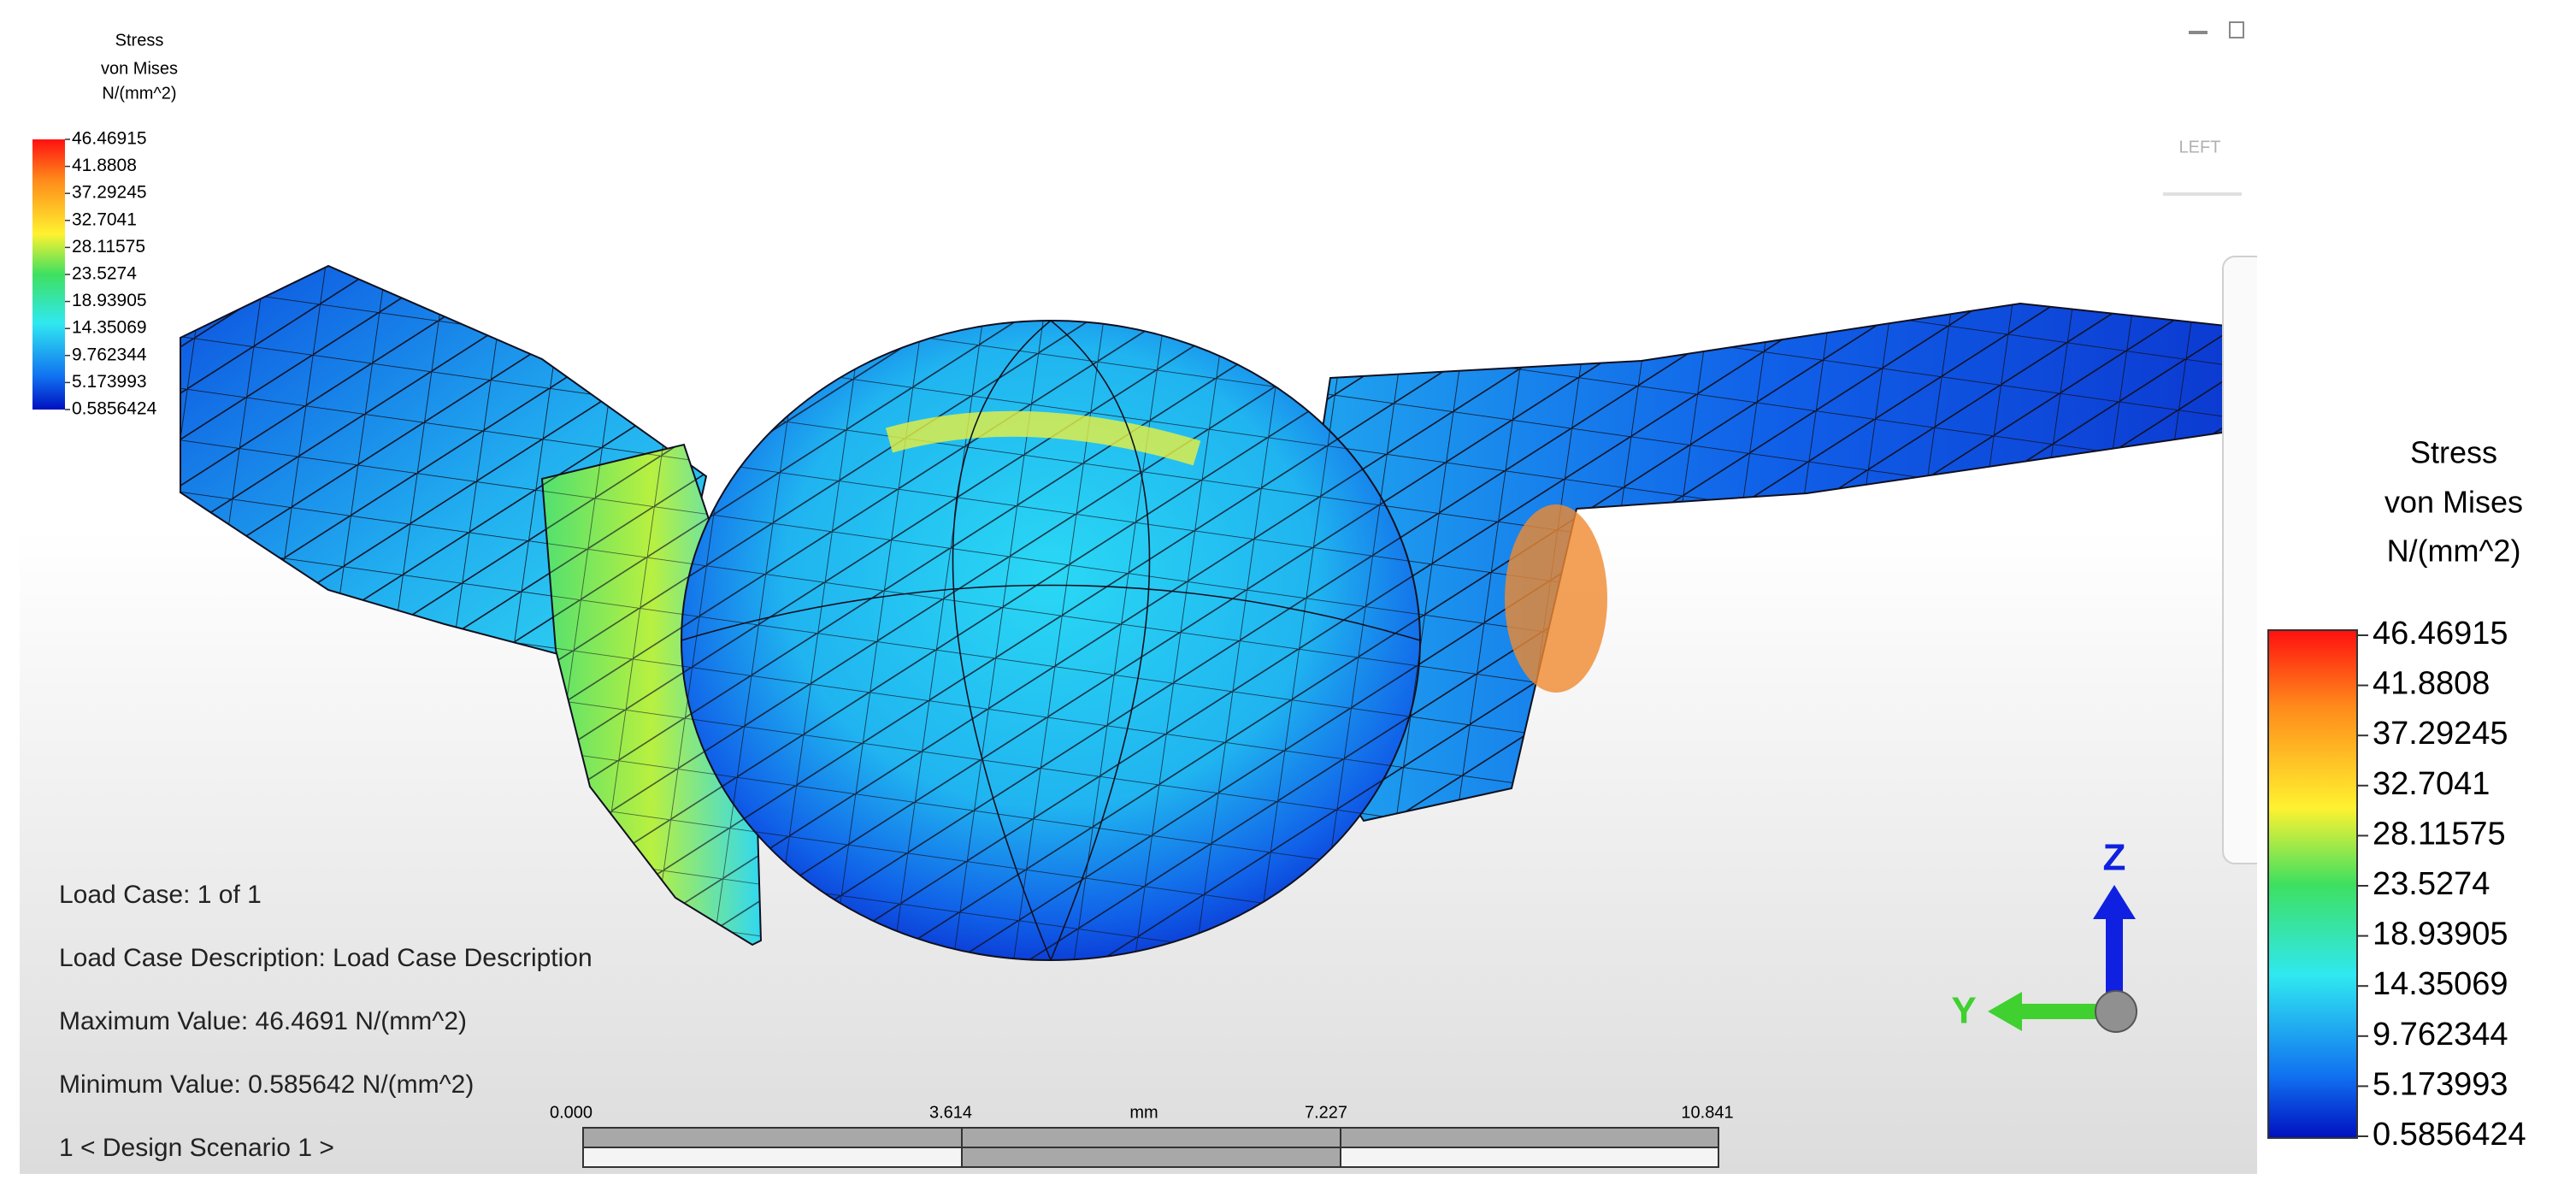  I want to click on scale-tick-label: 0.000, so click(571, 1112).